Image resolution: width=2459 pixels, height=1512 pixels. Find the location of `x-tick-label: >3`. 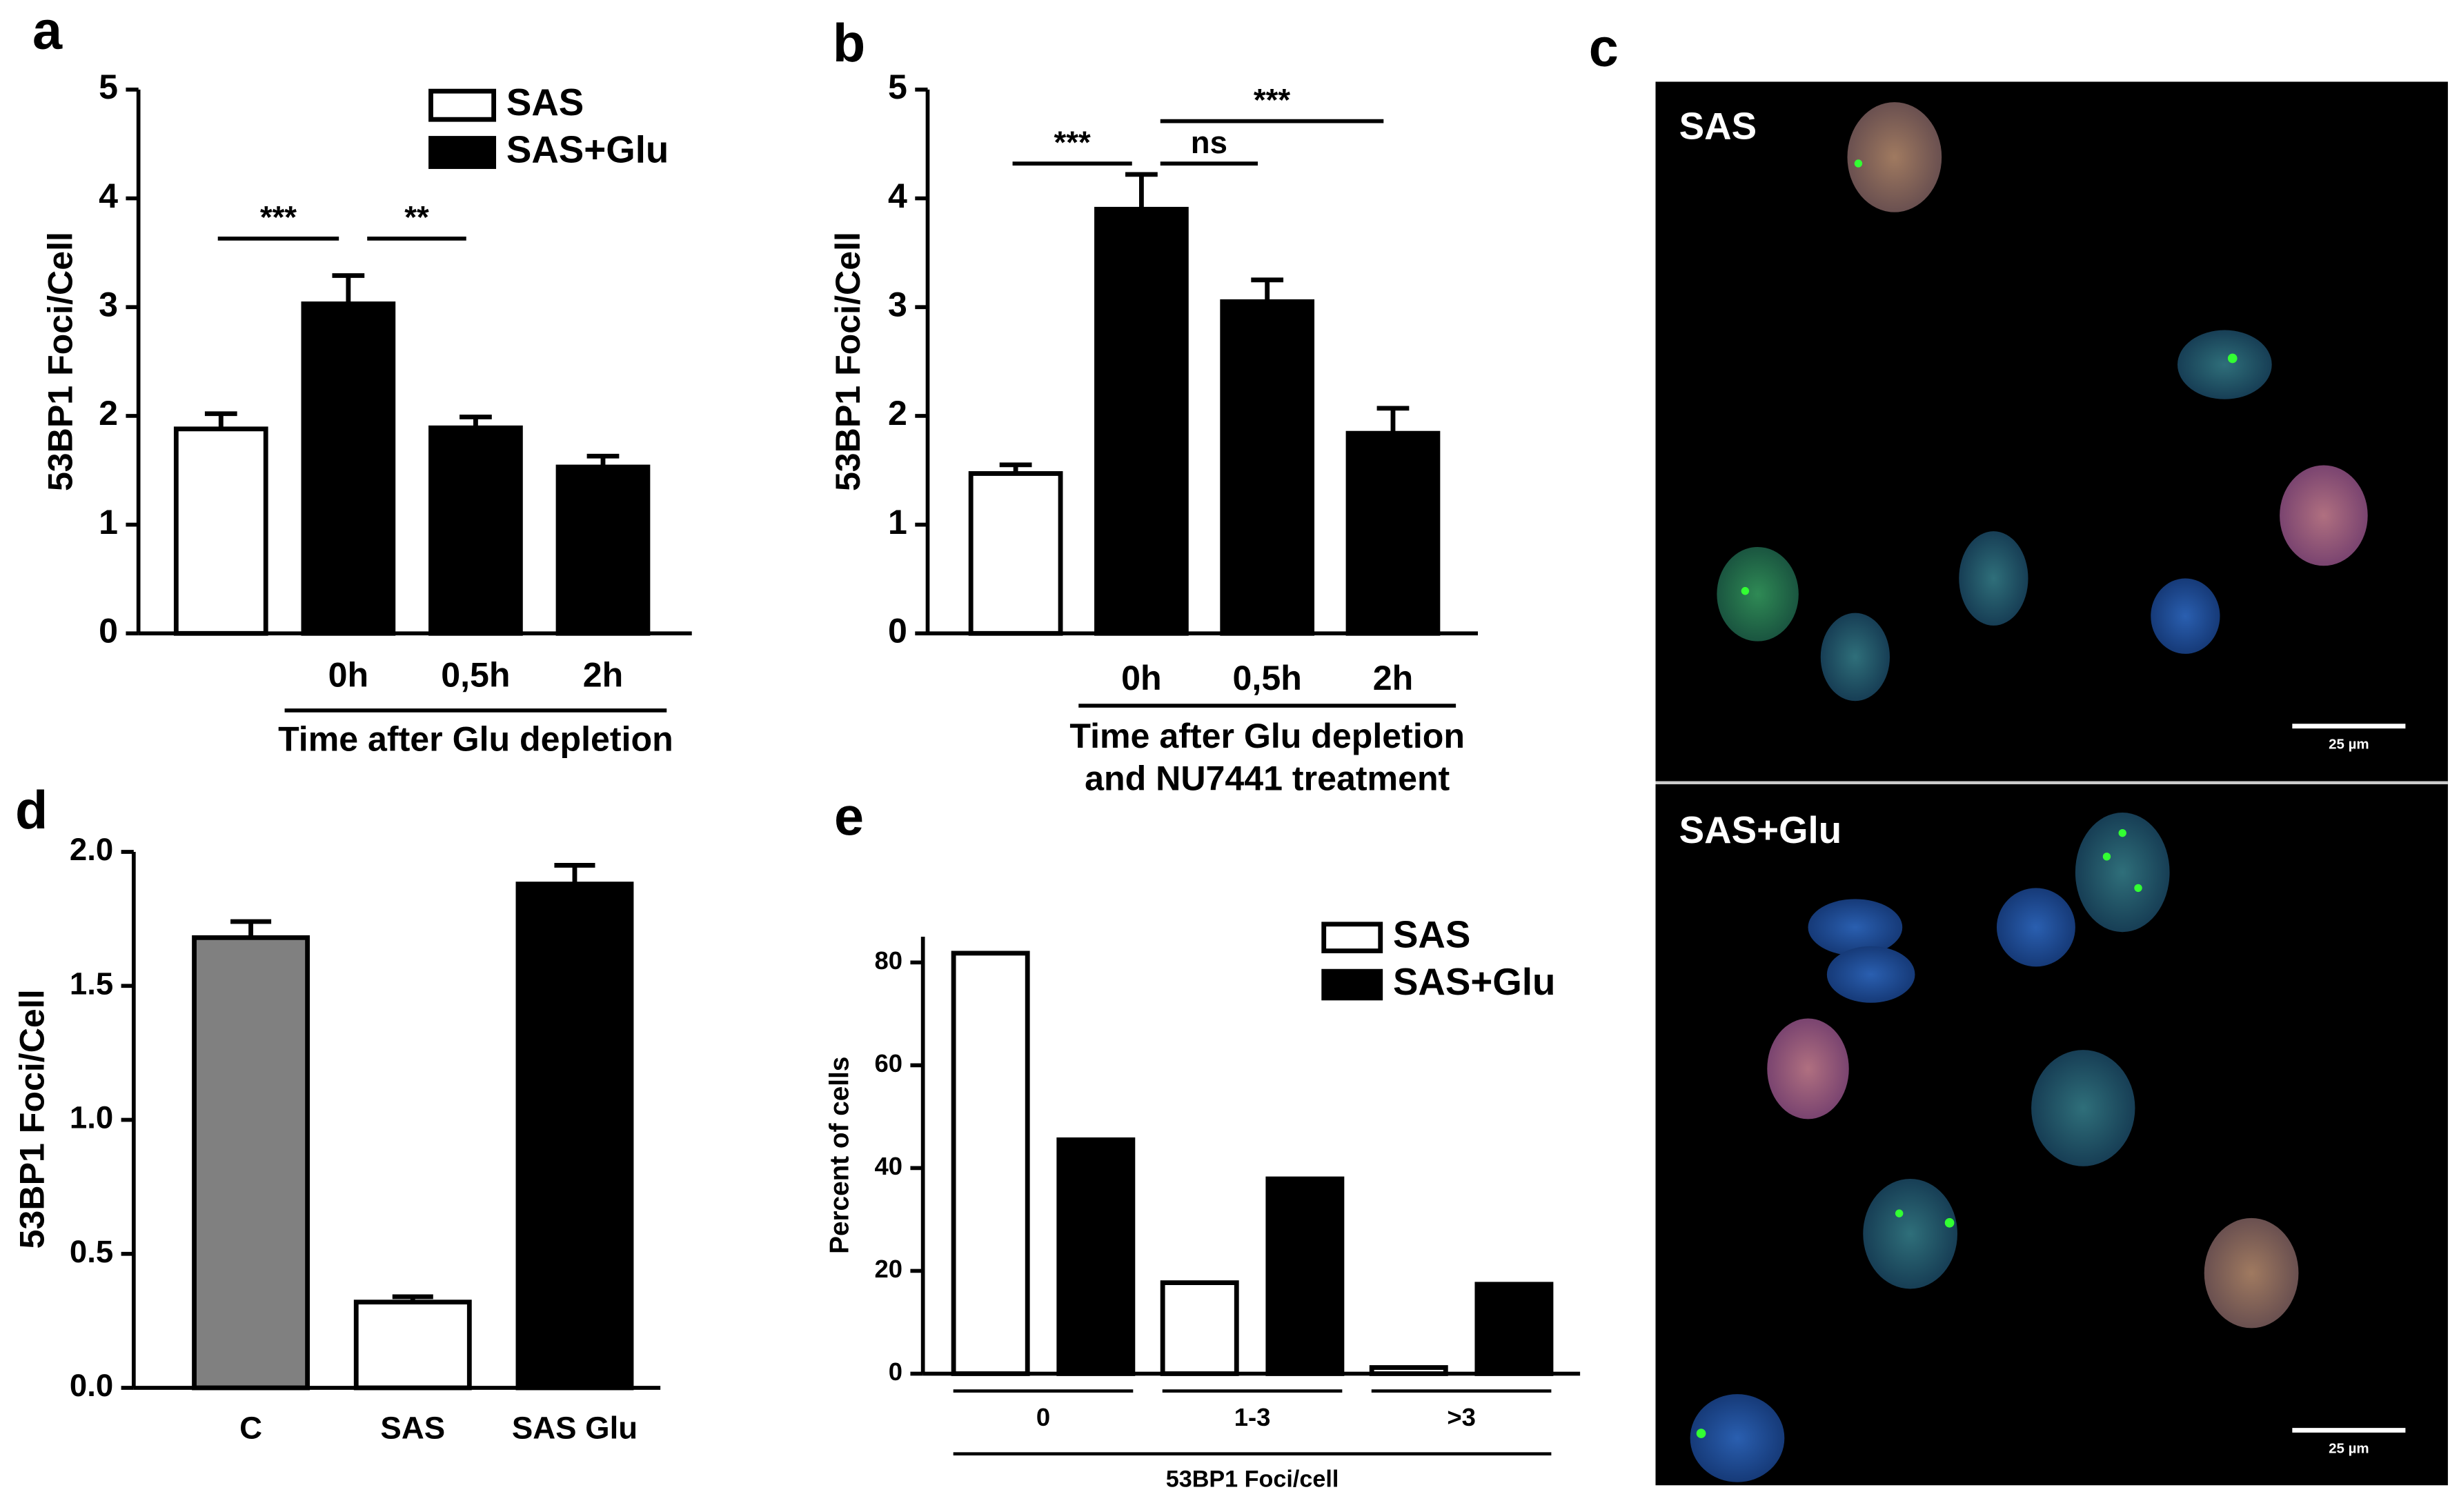

x-tick-label: >3 is located at coordinates (1461, 1417).